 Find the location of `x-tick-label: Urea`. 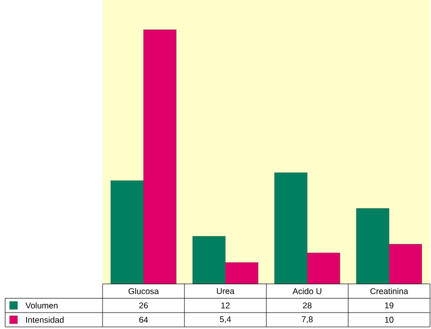

x-tick-label: Urea is located at coordinates (225, 291).